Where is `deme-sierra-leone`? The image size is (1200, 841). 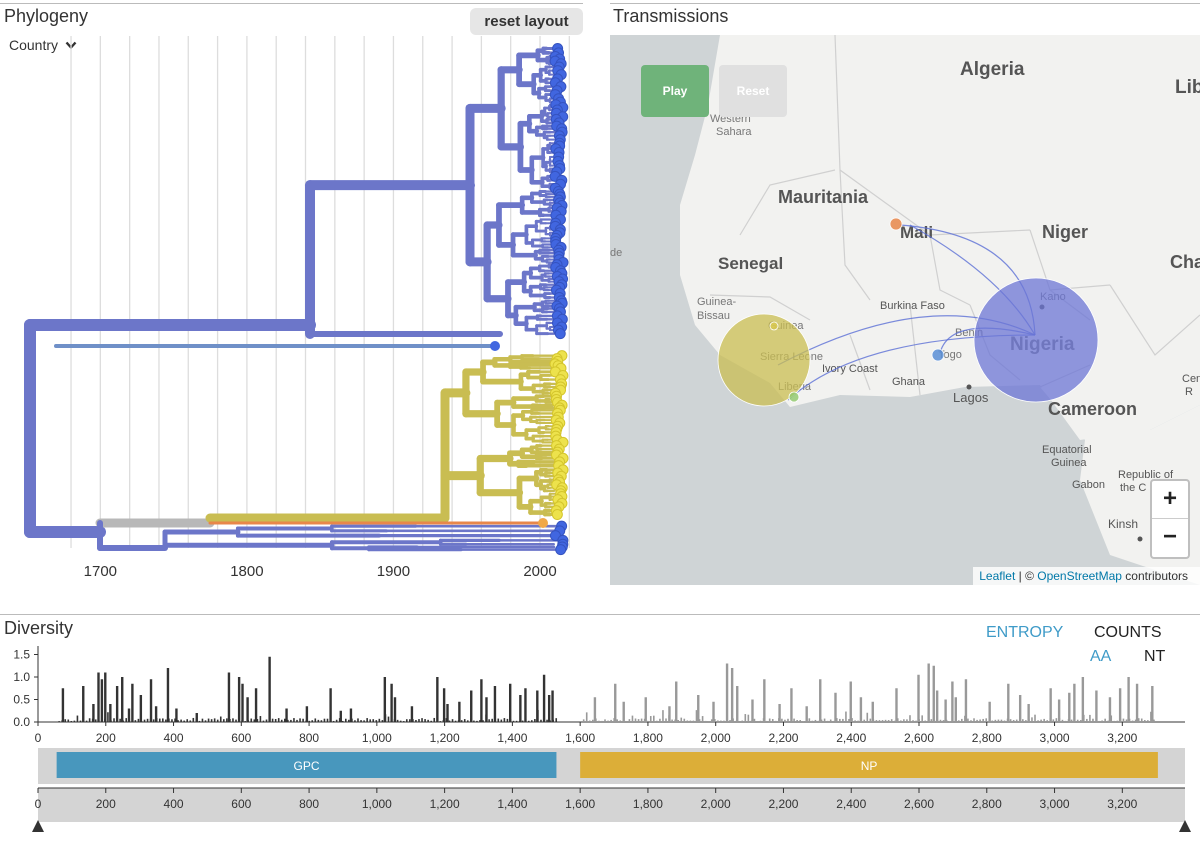 deme-sierra-leone is located at coordinates (764, 360).